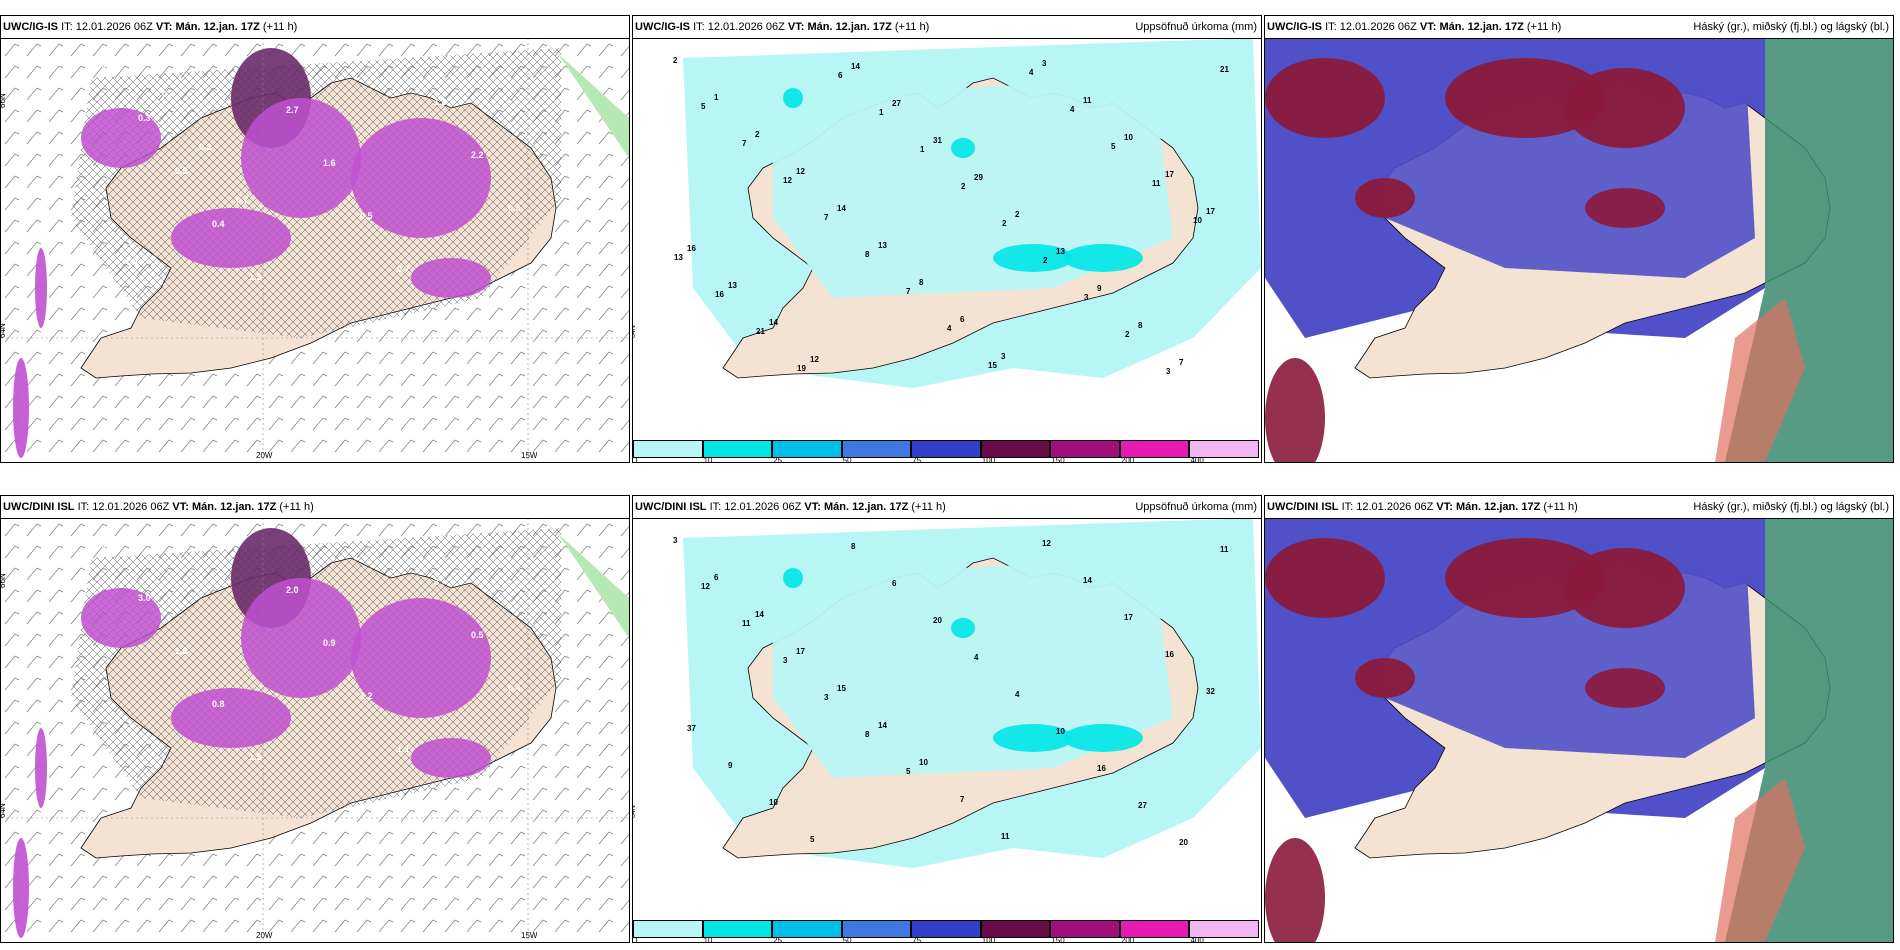 This screenshot has height=950, width=1900. Describe the element at coordinates (1099, 288) in the screenshot. I see `precip-value: 9` at that location.